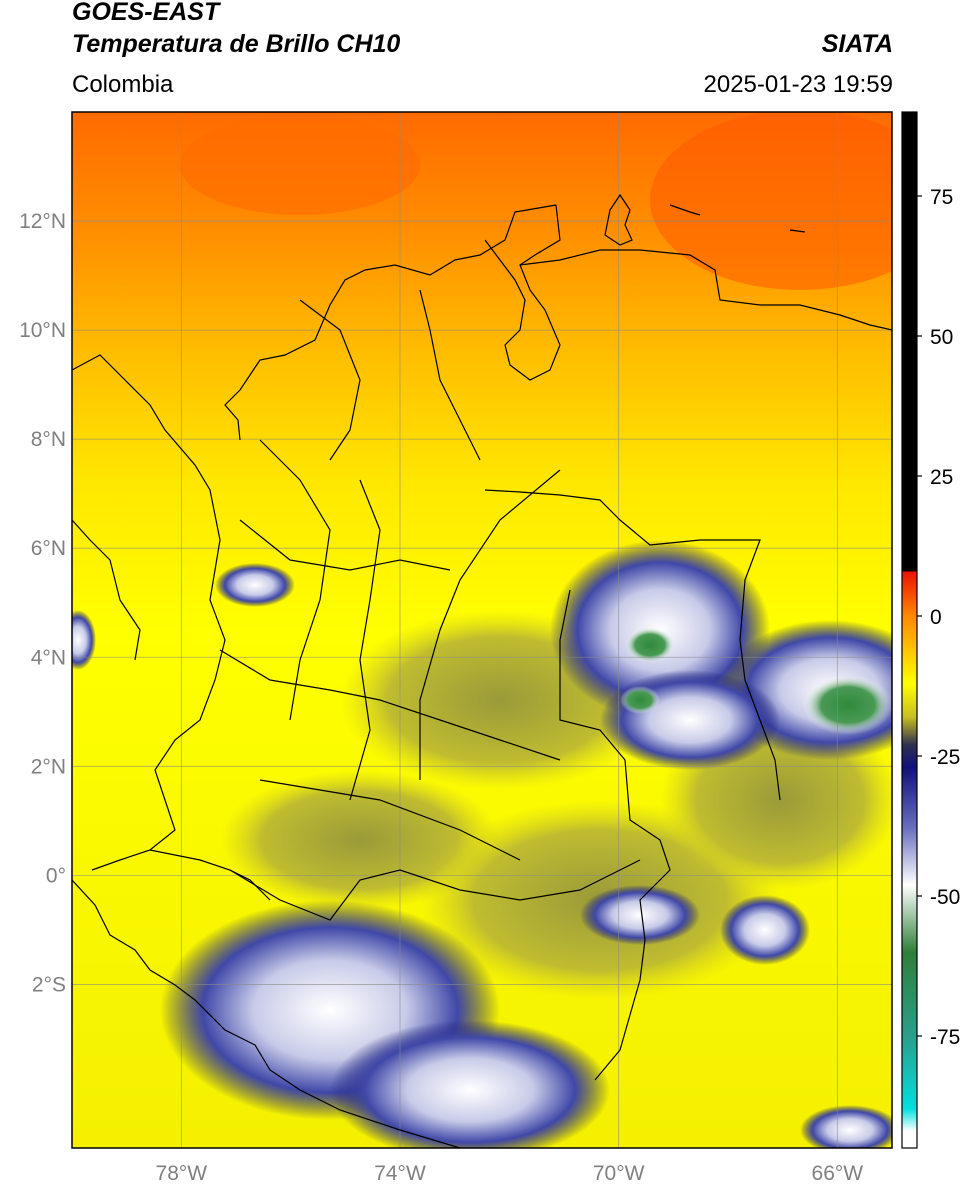  I want to click on colorbar-ticks: 75 50 25 0 -25 -50 -75, so click(938, 617).